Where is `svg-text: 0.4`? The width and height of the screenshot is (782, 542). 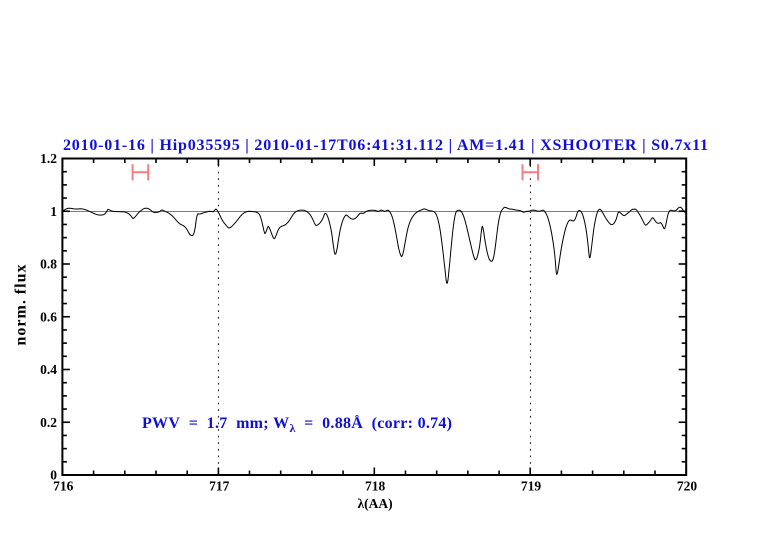
svg-text: 0.4 is located at coordinates (48, 369).